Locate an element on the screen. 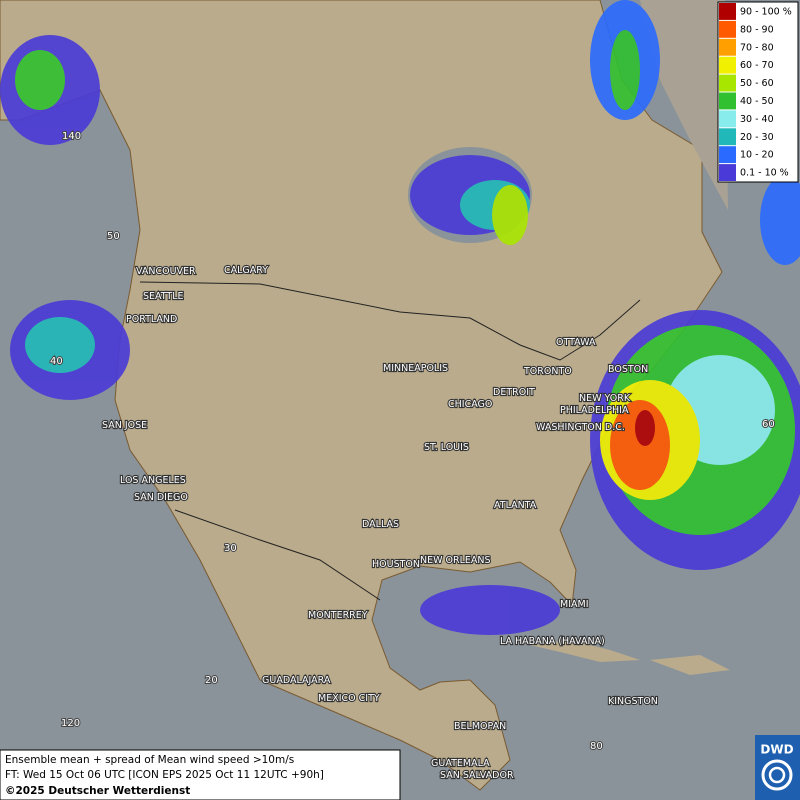 The height and width of the screenshot is (800, 800). legend-label: 30 - 40 is located at coordinates (757, 119).